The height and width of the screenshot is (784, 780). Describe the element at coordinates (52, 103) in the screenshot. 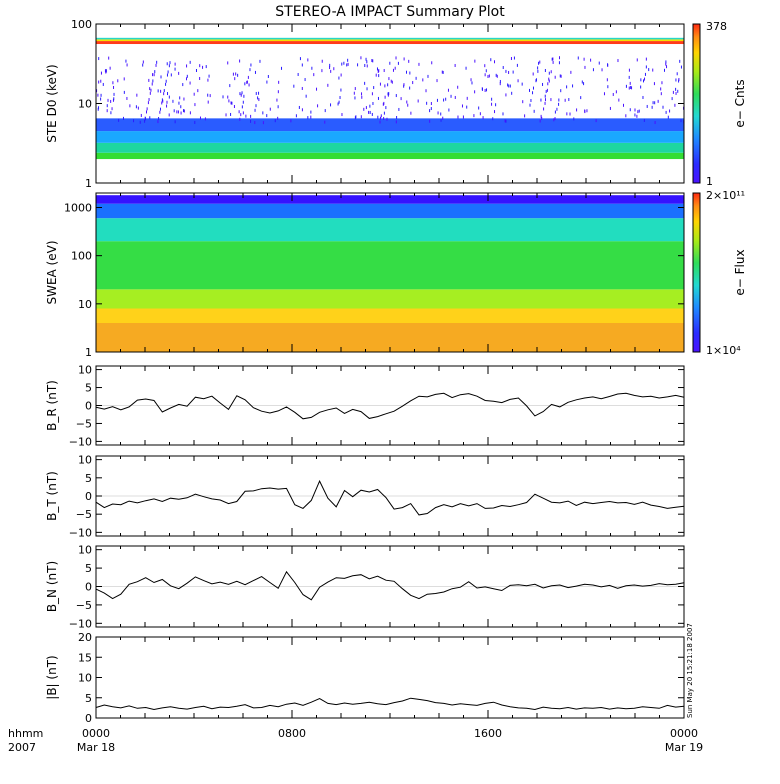

I see `y-axis-label: STE D0 (keV)` at that location.